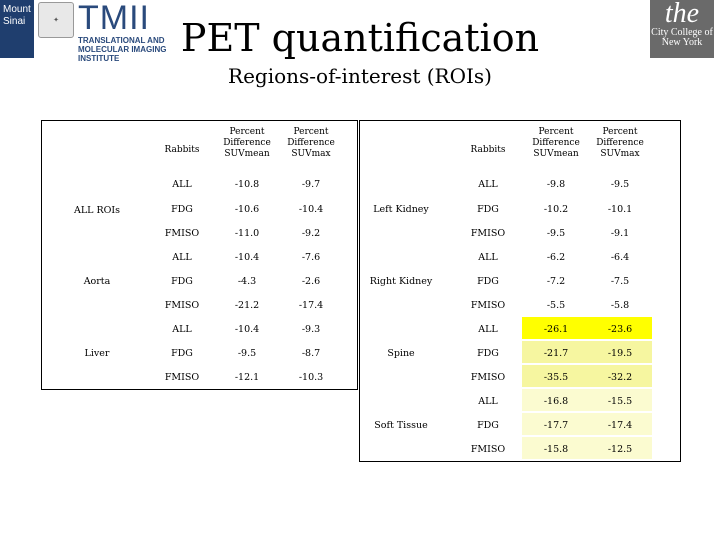 This screenshot has width=720, height=540. What do you see at coordinates (311, 353) in the screenshot?
I see `table-cell: -8.7` at bounding box center [311, 353].